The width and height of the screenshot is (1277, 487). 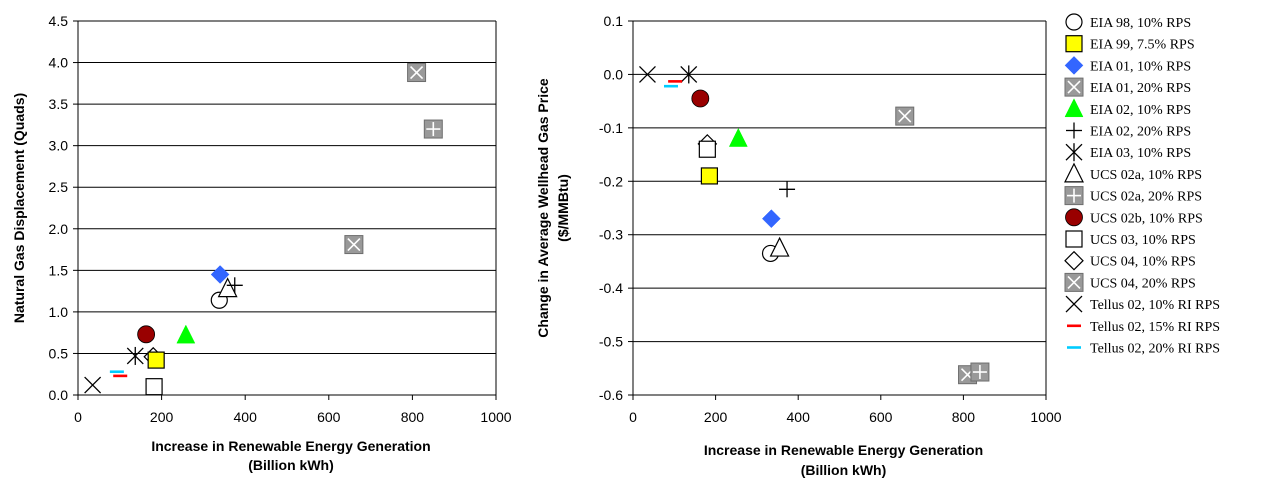 I want to click on data-point-eia-01-20-rps, so click(x=417, y=73).